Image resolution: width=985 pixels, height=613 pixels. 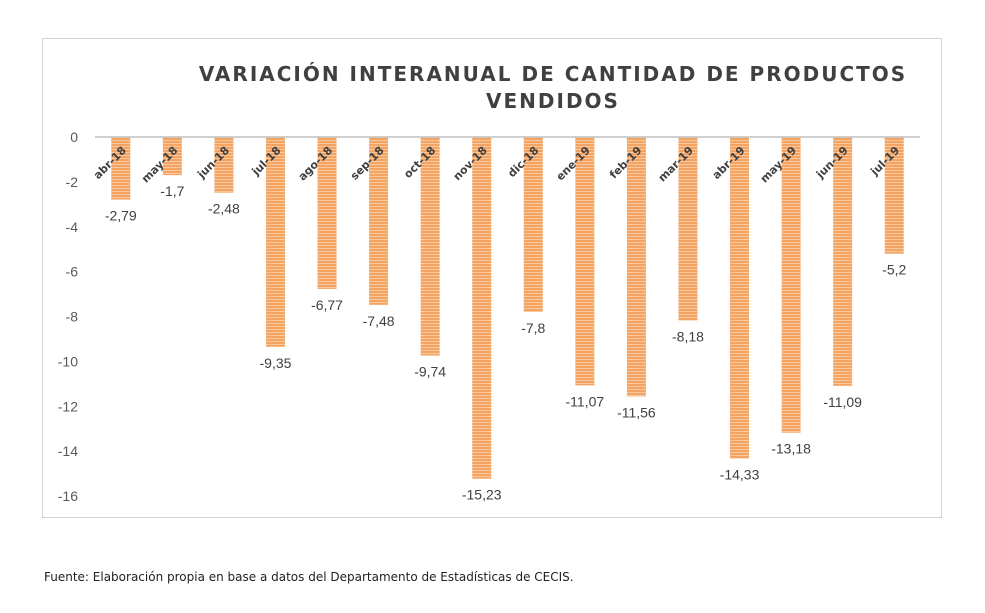 I want to click on y-axis: 0 -2 -4 -6 -8 -10 -12 -14 -16, so click(x=68, y=316).